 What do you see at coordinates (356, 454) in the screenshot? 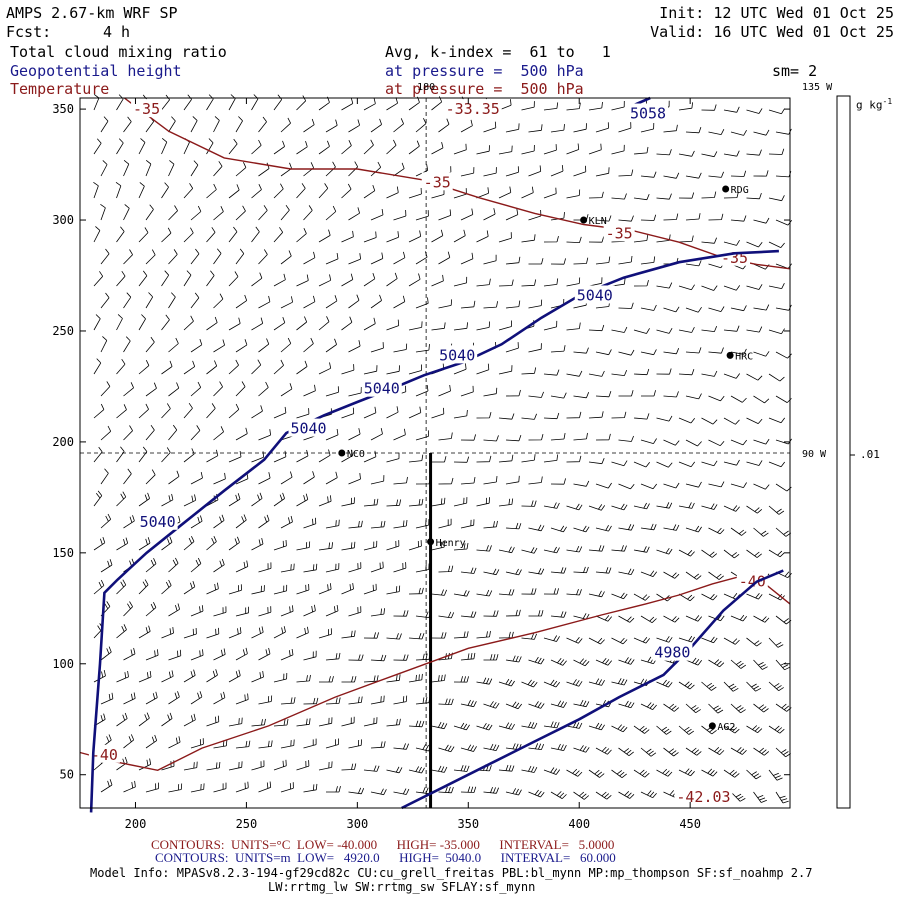
I see `station-label: NCO` at bounding box center [356, 454].